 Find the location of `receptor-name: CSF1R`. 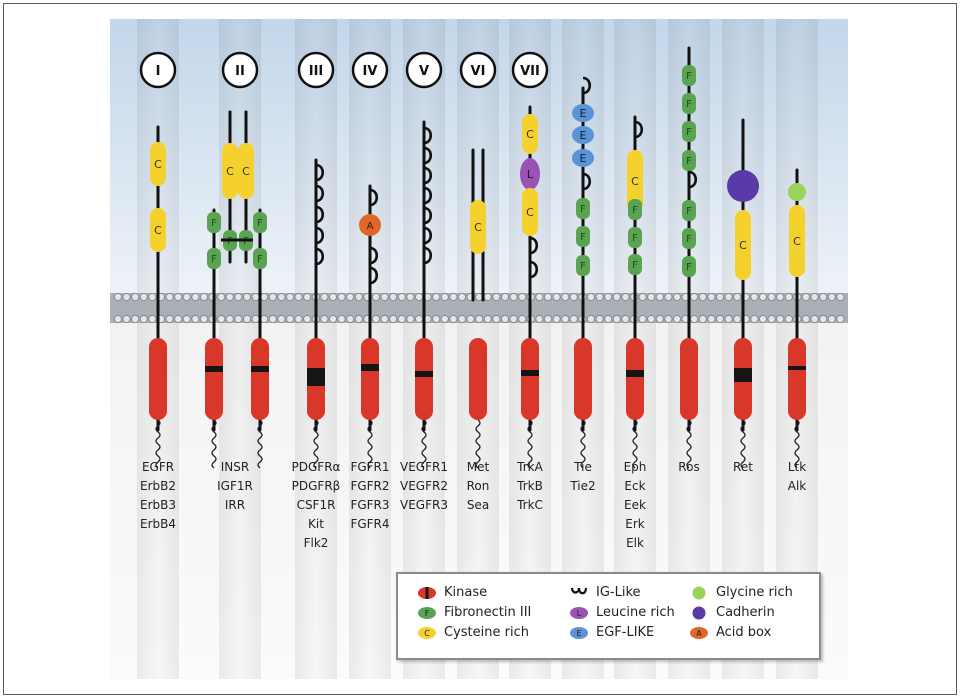

receptor-name: CSF1R is located at coordinates (316, 505).